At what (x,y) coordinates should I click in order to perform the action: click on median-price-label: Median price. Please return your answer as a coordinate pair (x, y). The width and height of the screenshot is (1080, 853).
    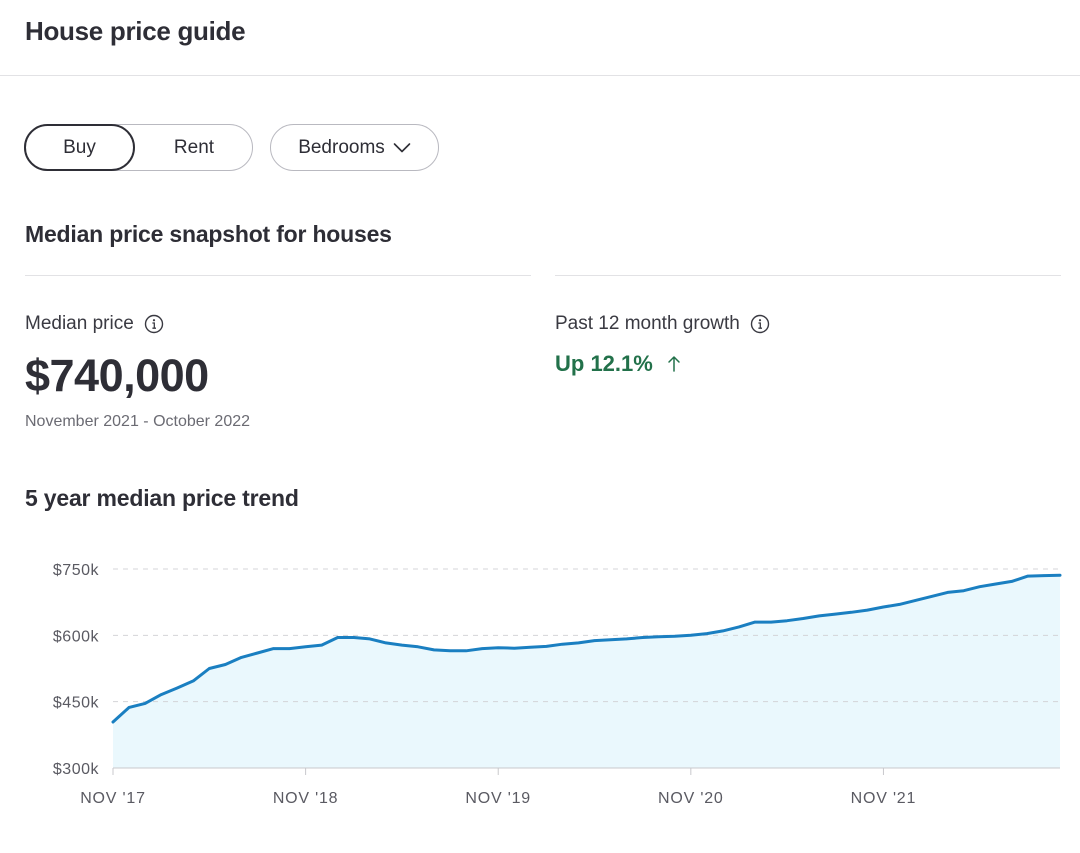
    Looking at the image, I should click on (94, 324).